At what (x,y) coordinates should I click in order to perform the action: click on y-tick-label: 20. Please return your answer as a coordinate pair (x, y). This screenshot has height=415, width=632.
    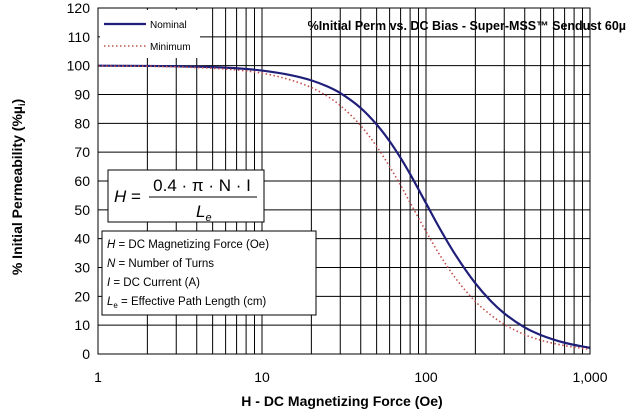
    Looking at the image, I should click on (82, 296).